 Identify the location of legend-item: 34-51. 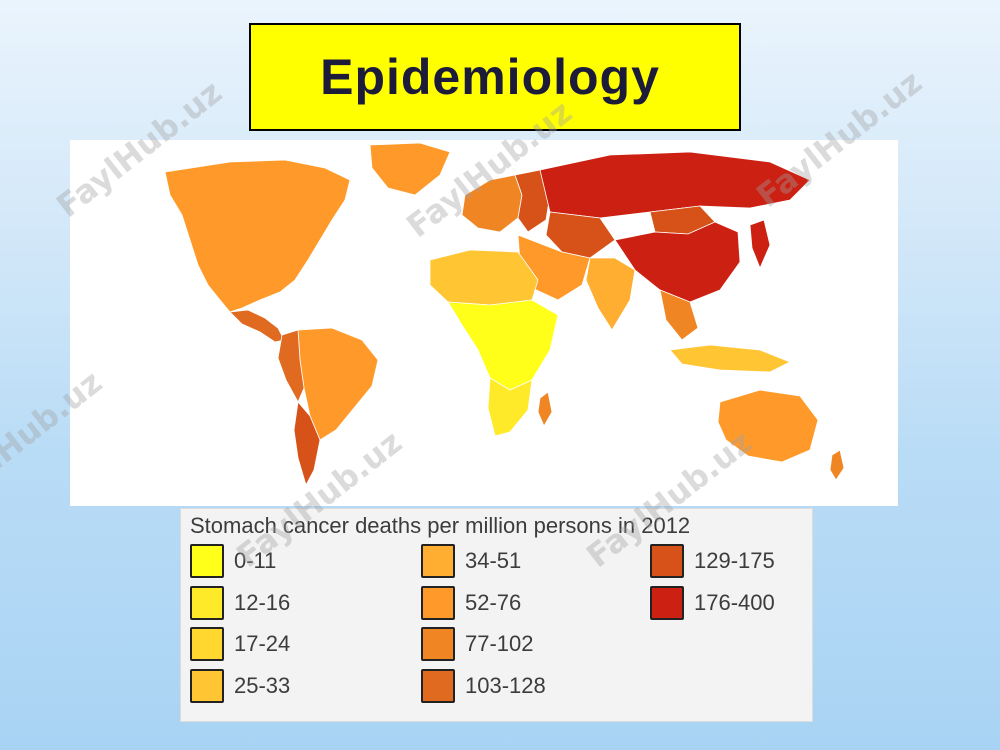
(471, 561).